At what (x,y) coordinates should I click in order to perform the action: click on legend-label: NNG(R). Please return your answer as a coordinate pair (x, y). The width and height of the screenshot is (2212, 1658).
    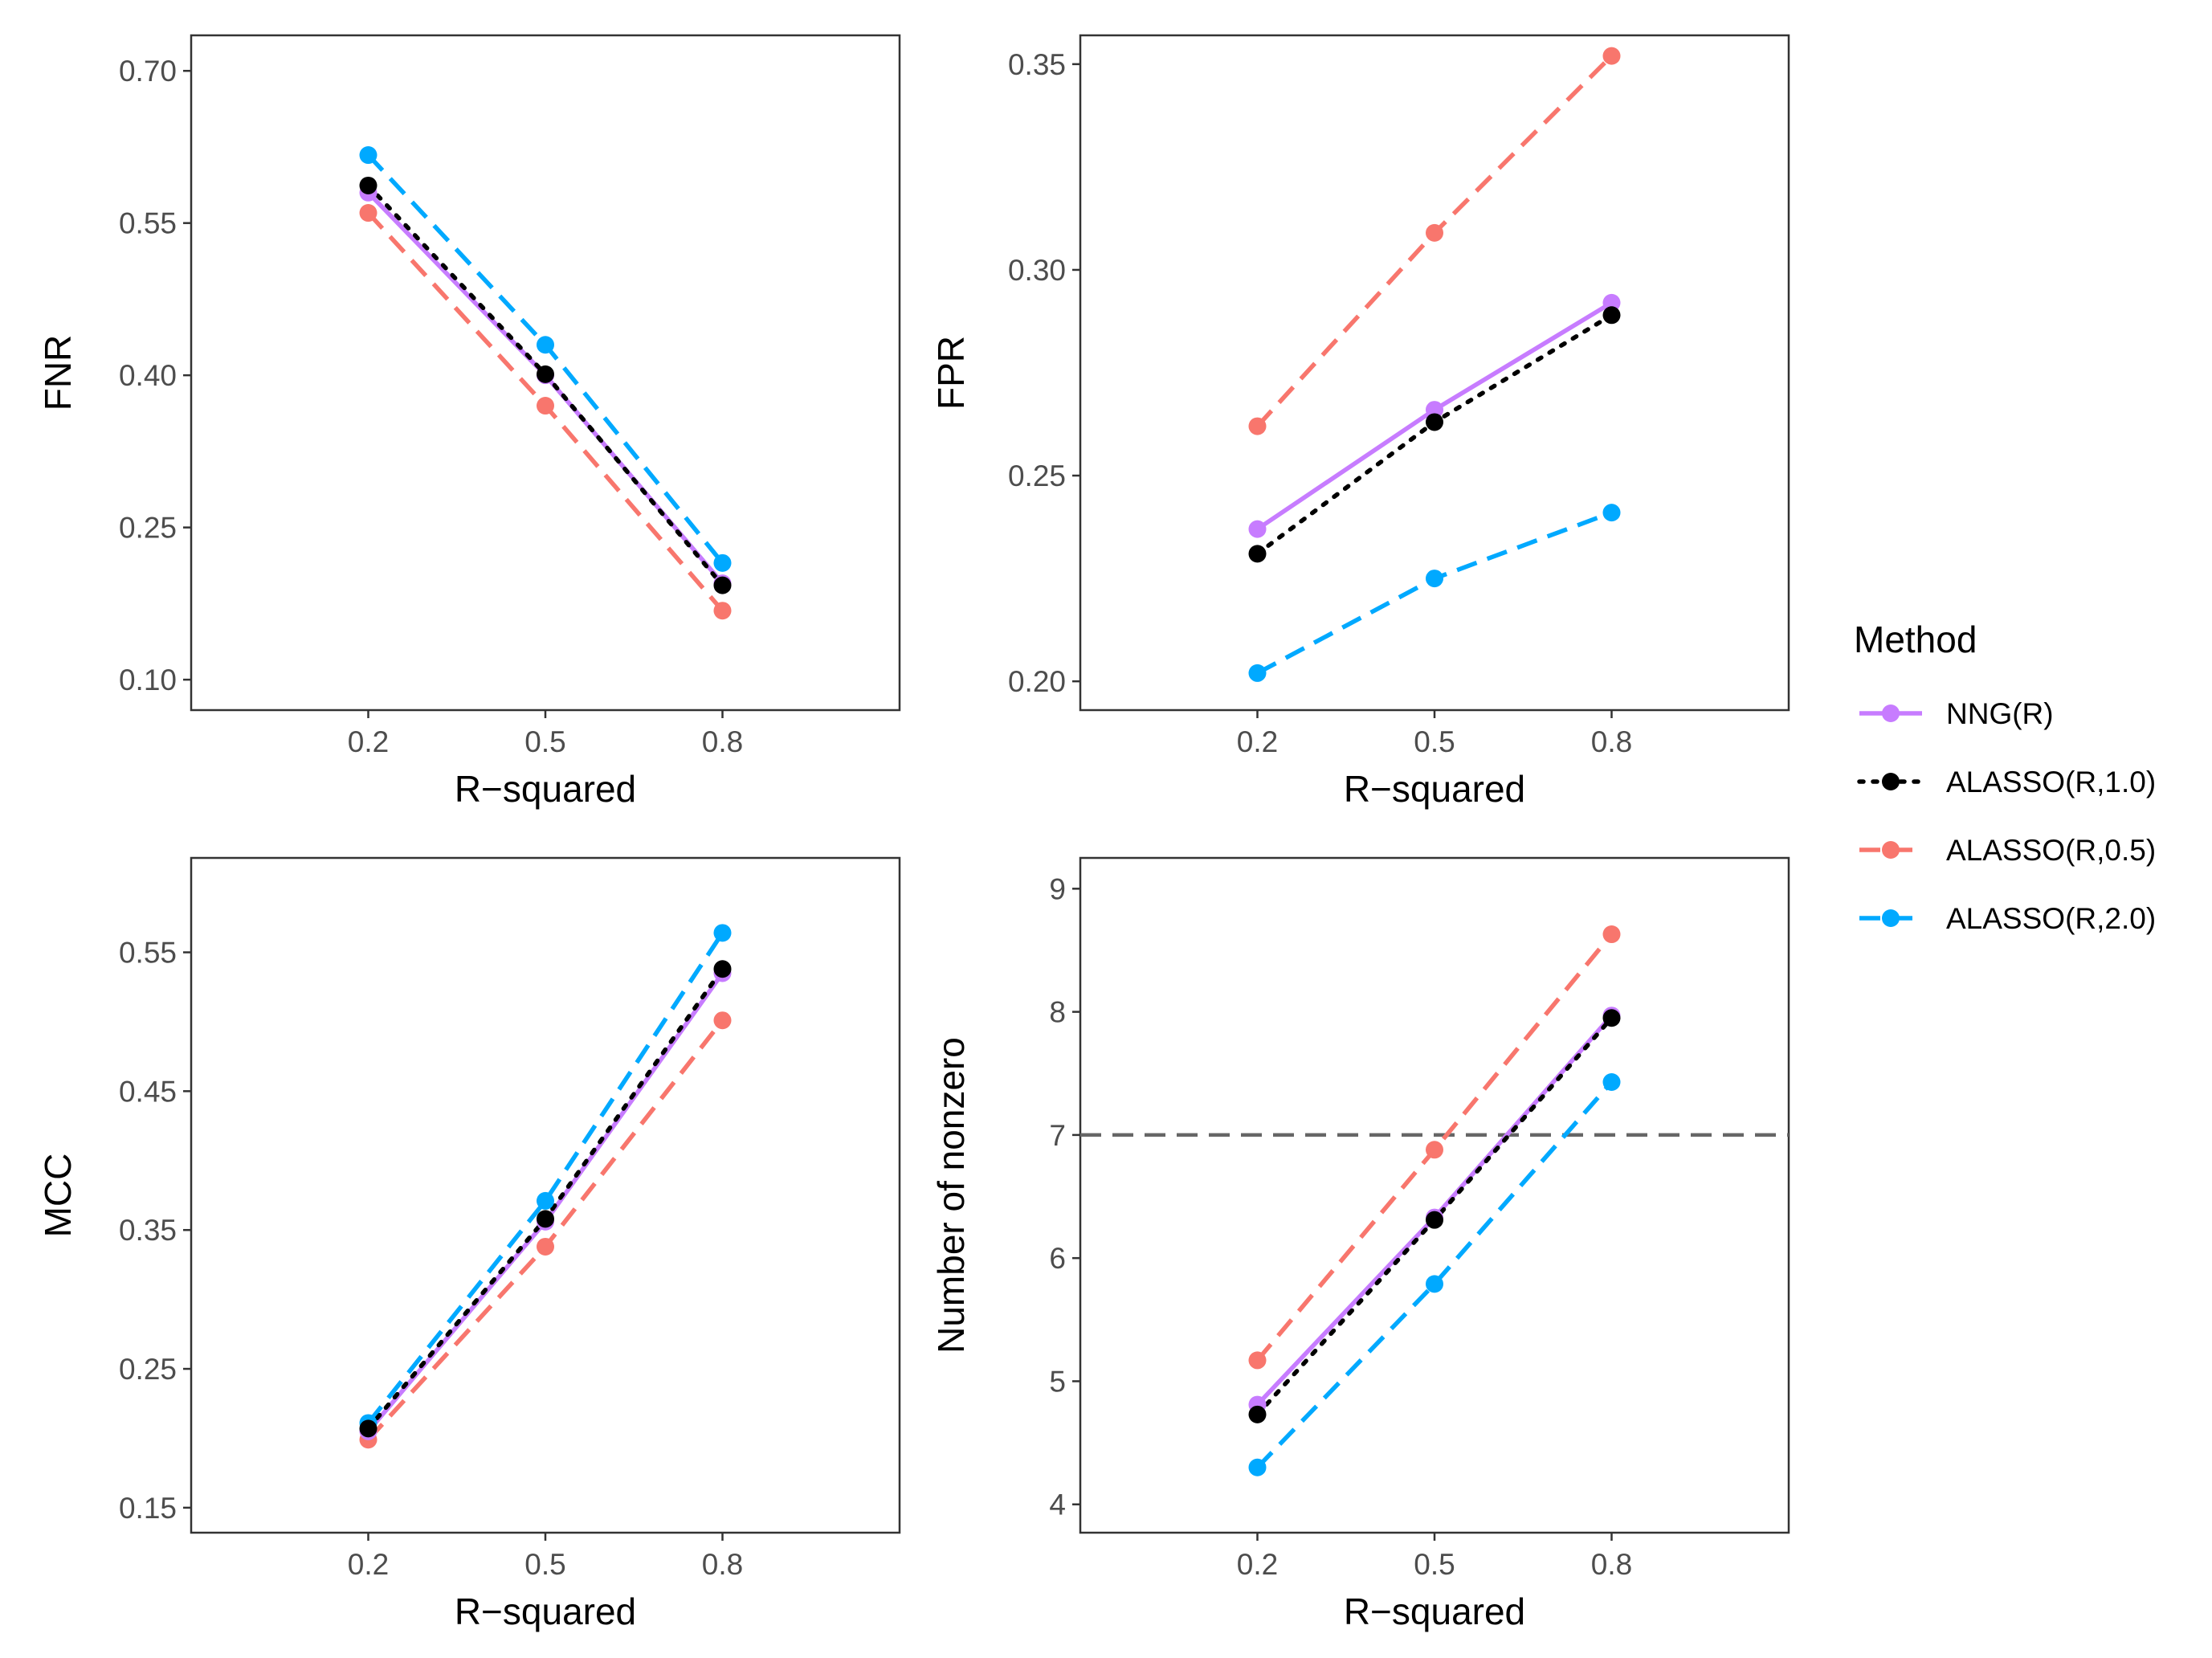
    Looking at the image, I should click on (2000, 713).